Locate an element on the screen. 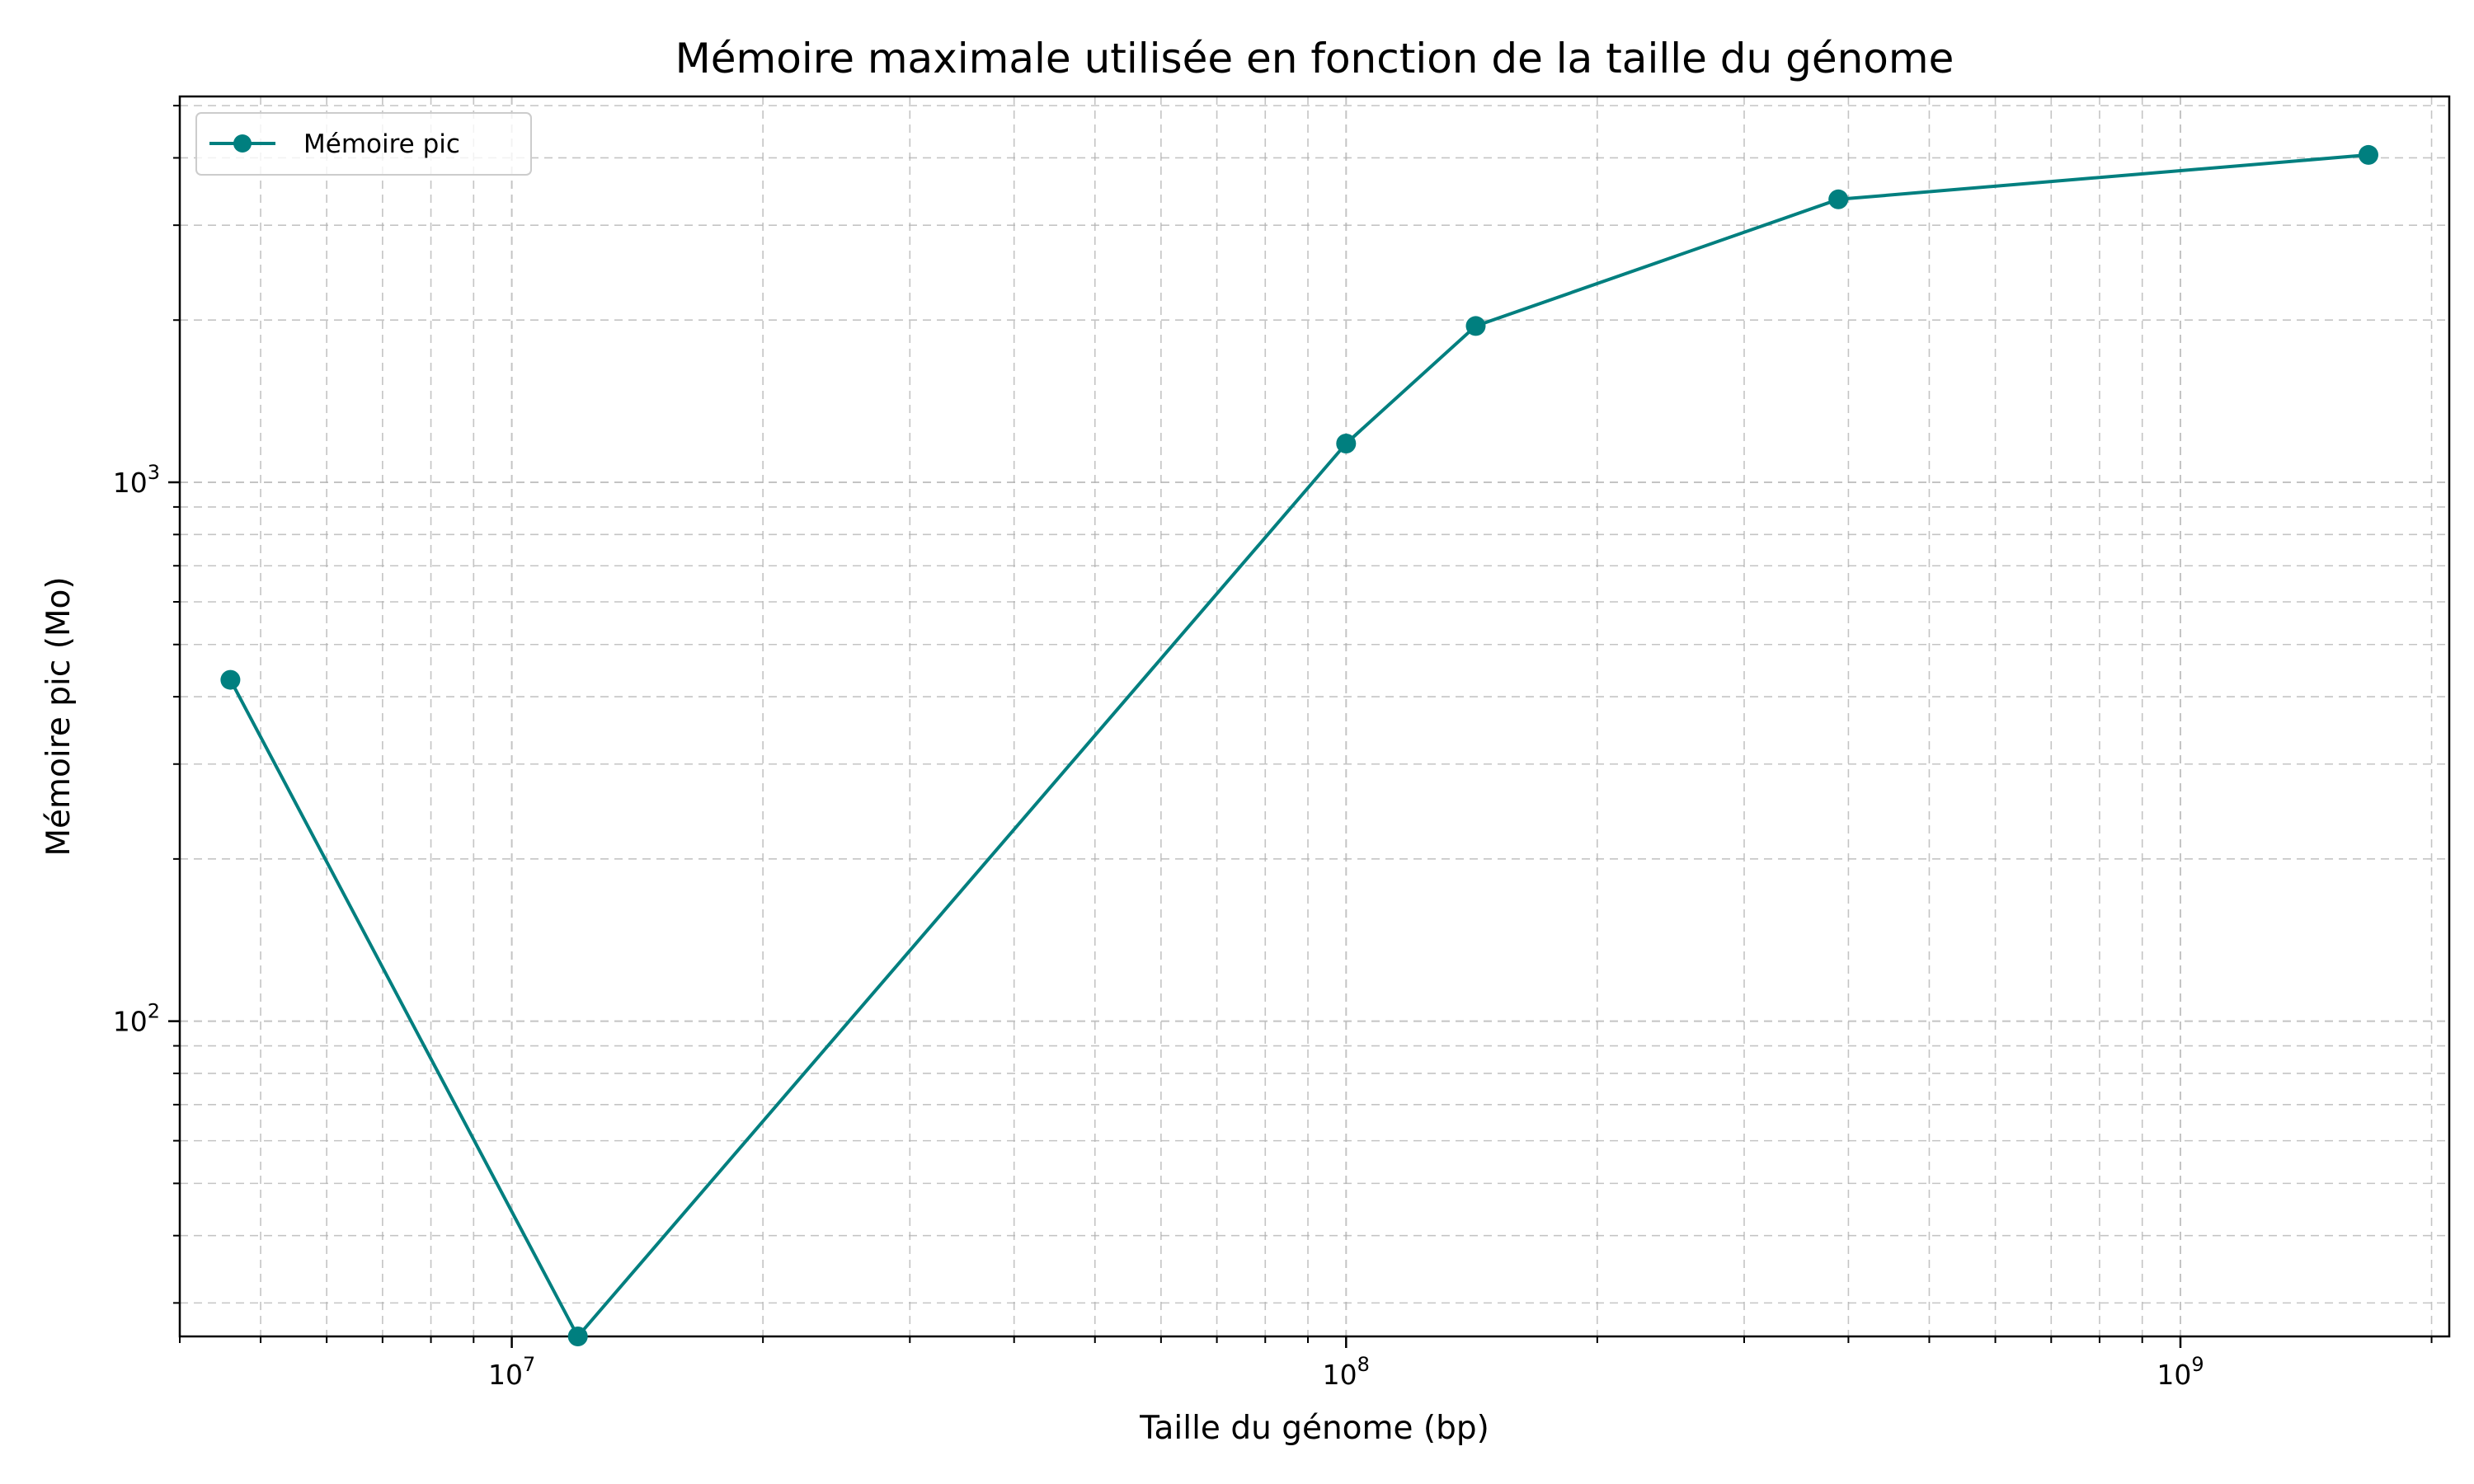 The width and height of the screenshot is (2474, 1484). legend: Mémoire pic is located at coordinates (363, 144).